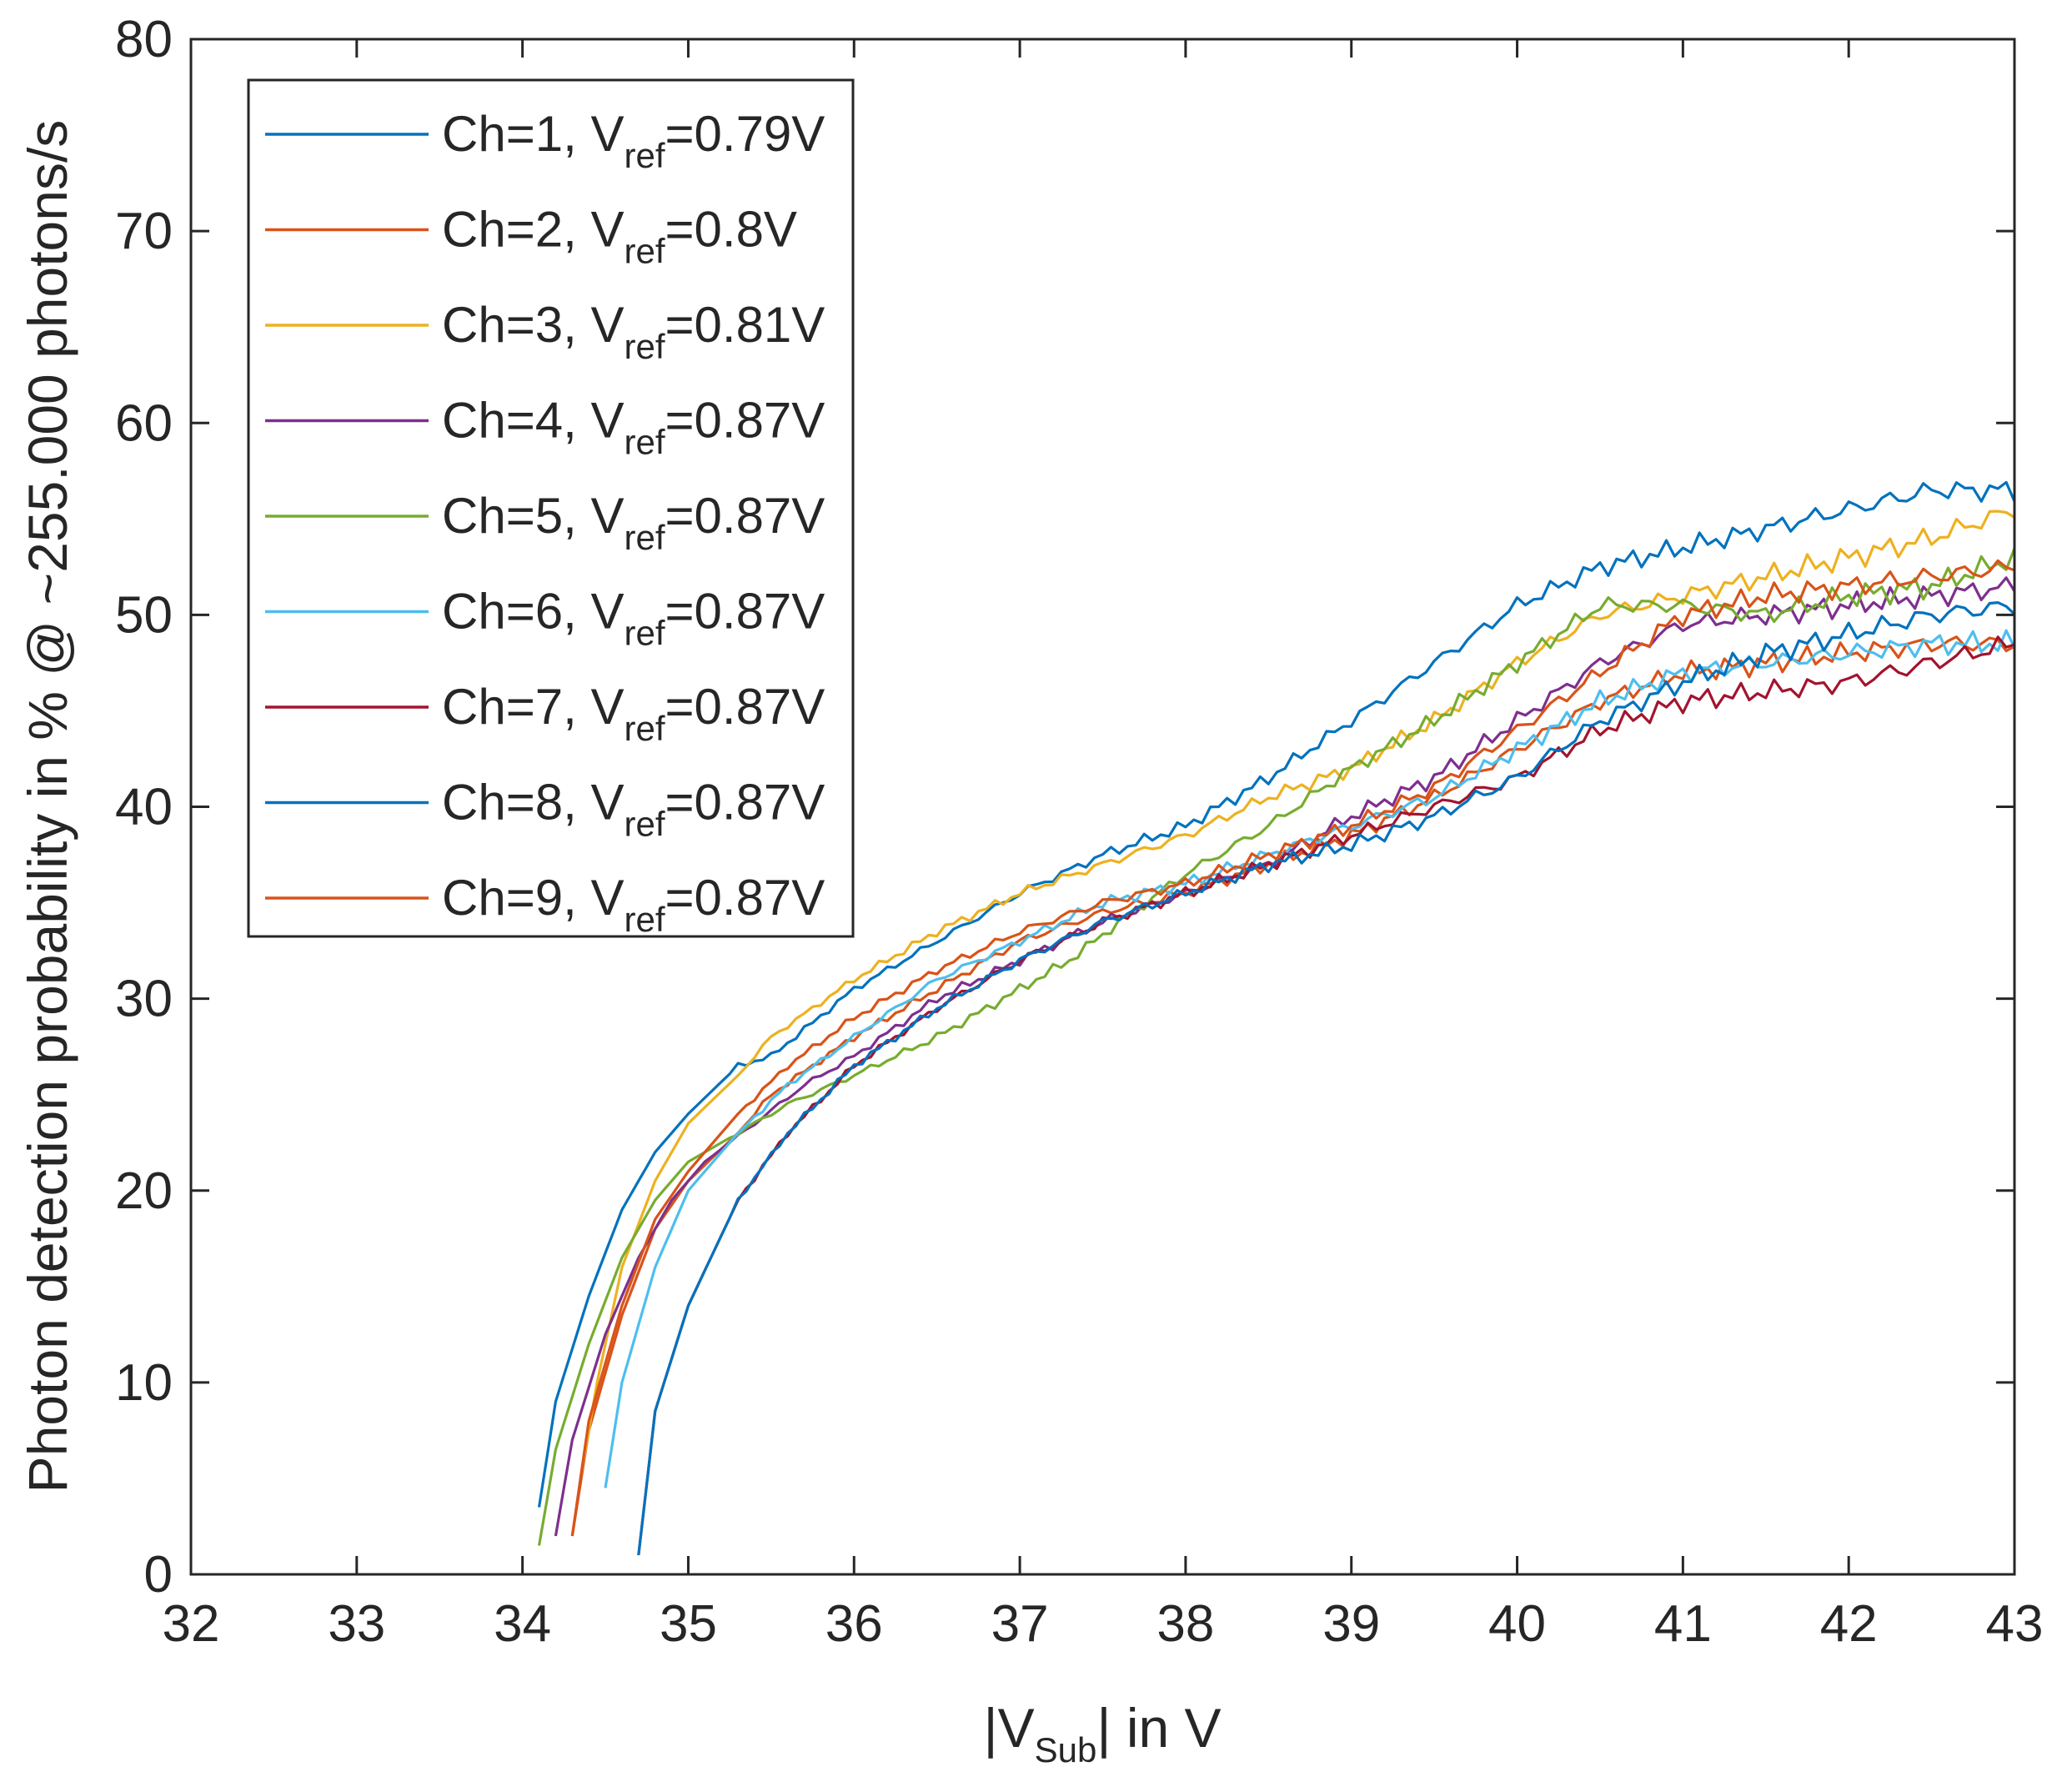 The width and height of the screenshot is (2062, 1792). What do you see at coordinates (1185, 1624) in the screenshot?
I see `x-tick-label: 38` at bounding box center [1185, 1624].